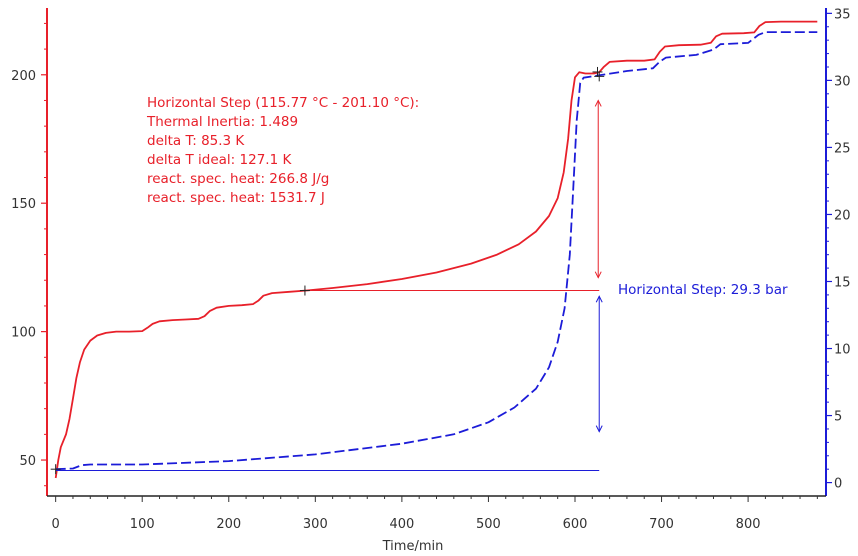  Describe the element at coordinates (748, 524) in the screenshot. I see `x-tick-label: 800` at that location.